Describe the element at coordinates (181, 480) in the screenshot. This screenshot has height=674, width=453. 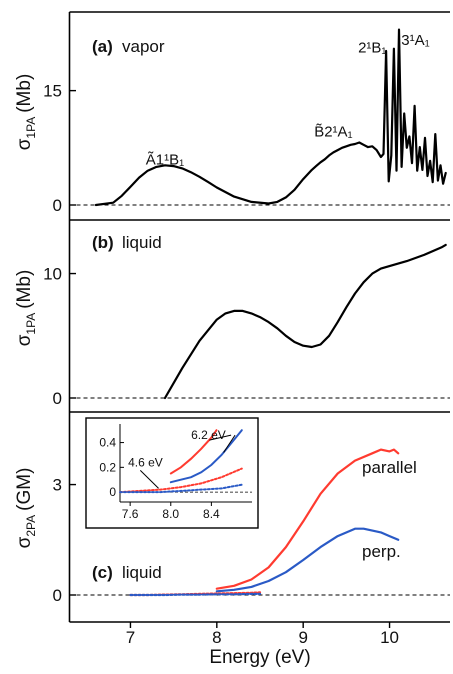
I see `inset-series-2-line` at that location.